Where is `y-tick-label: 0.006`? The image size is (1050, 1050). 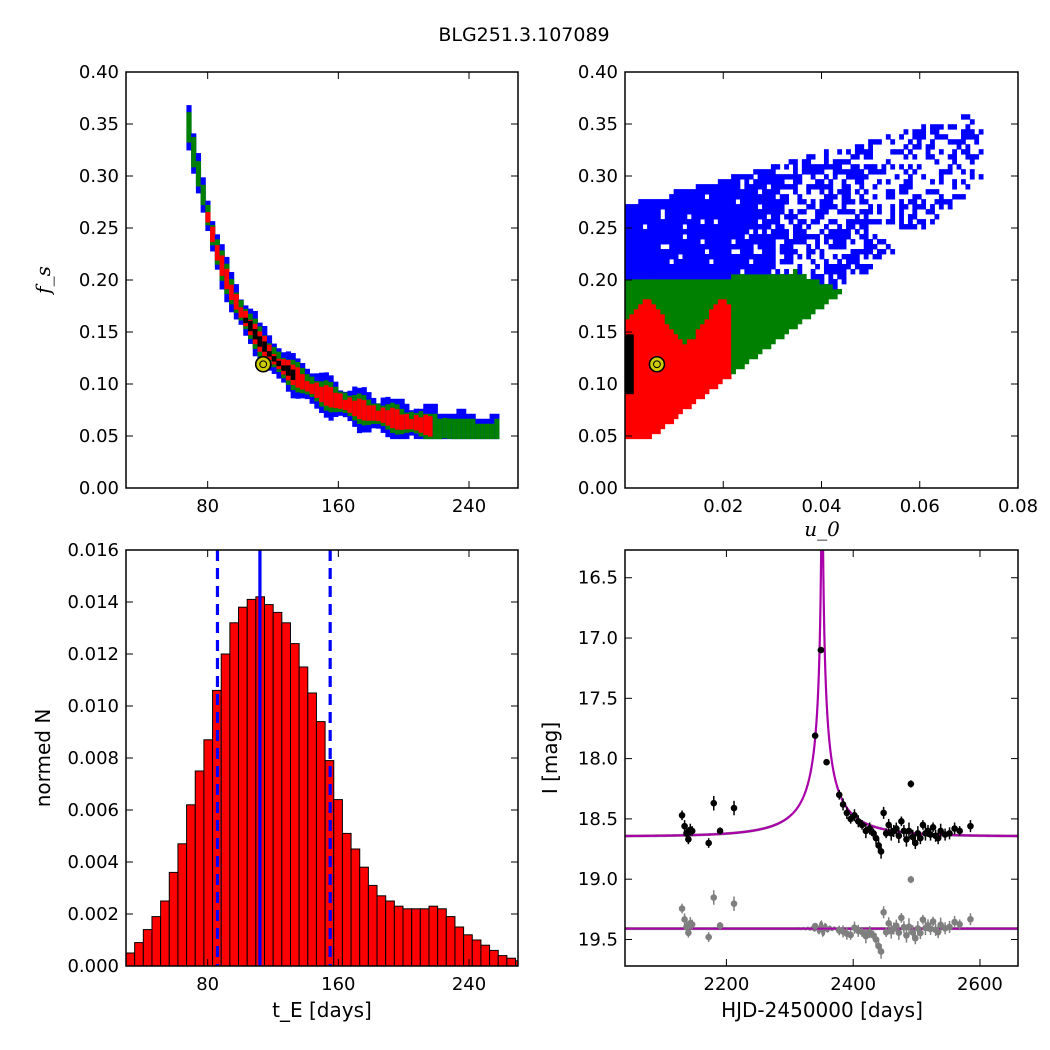 y-tick-label: 0.006 is located at coordinates (93, 810).